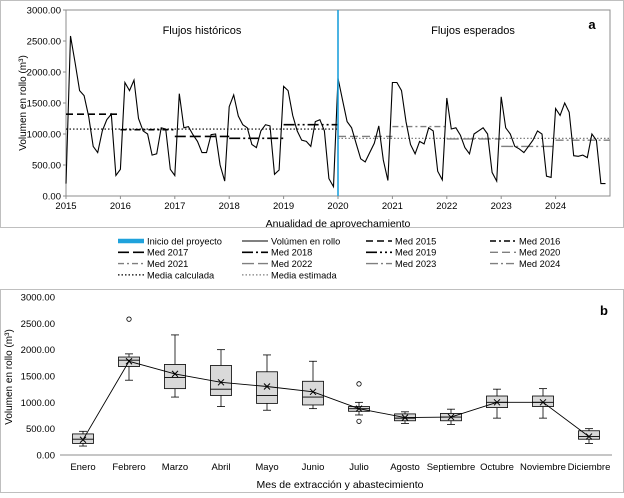 This screenshot has width=624, height=498. I want to click on x-tick-label: Octubre, so click(497, 467).